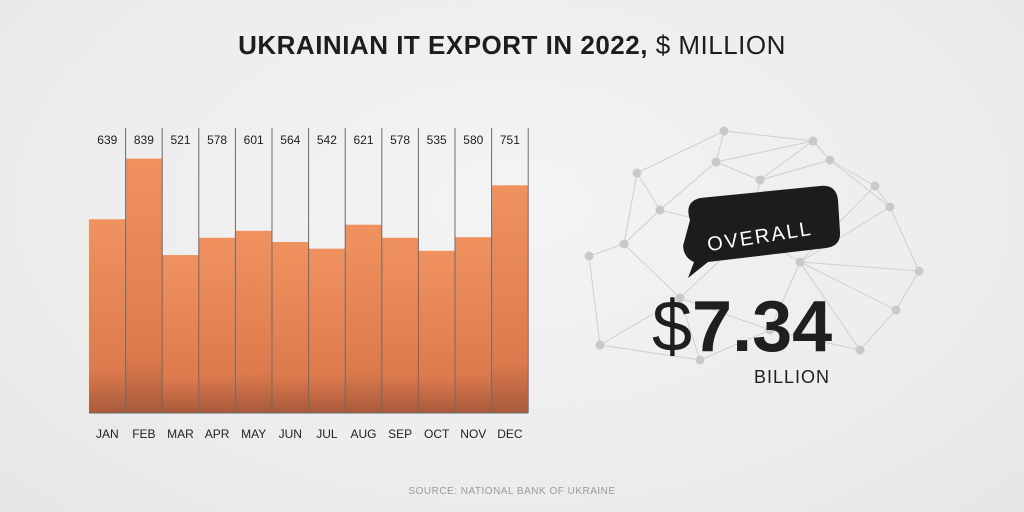 Image resolution: width=1024 pixels, height=512 pixels. Describe the element at coordinates (144, 285) in the screenshot. I see `bar-feb` at that location.